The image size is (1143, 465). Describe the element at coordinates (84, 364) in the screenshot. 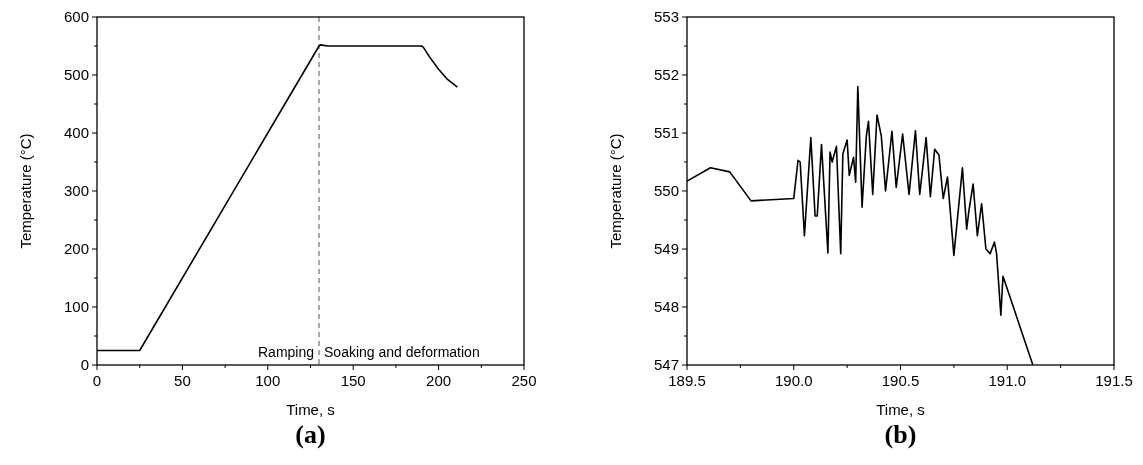

I see `y-tick-label: 0` at that location.